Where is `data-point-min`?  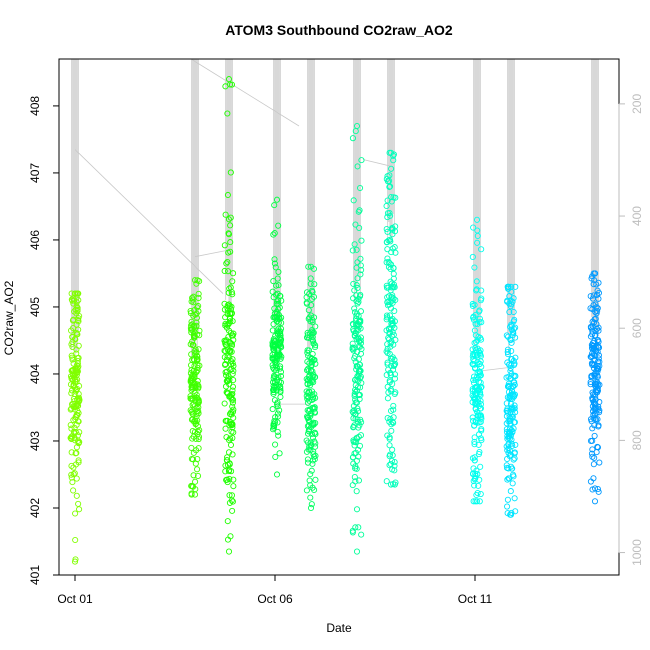
data-point-min is located at coordinates (195, 494).